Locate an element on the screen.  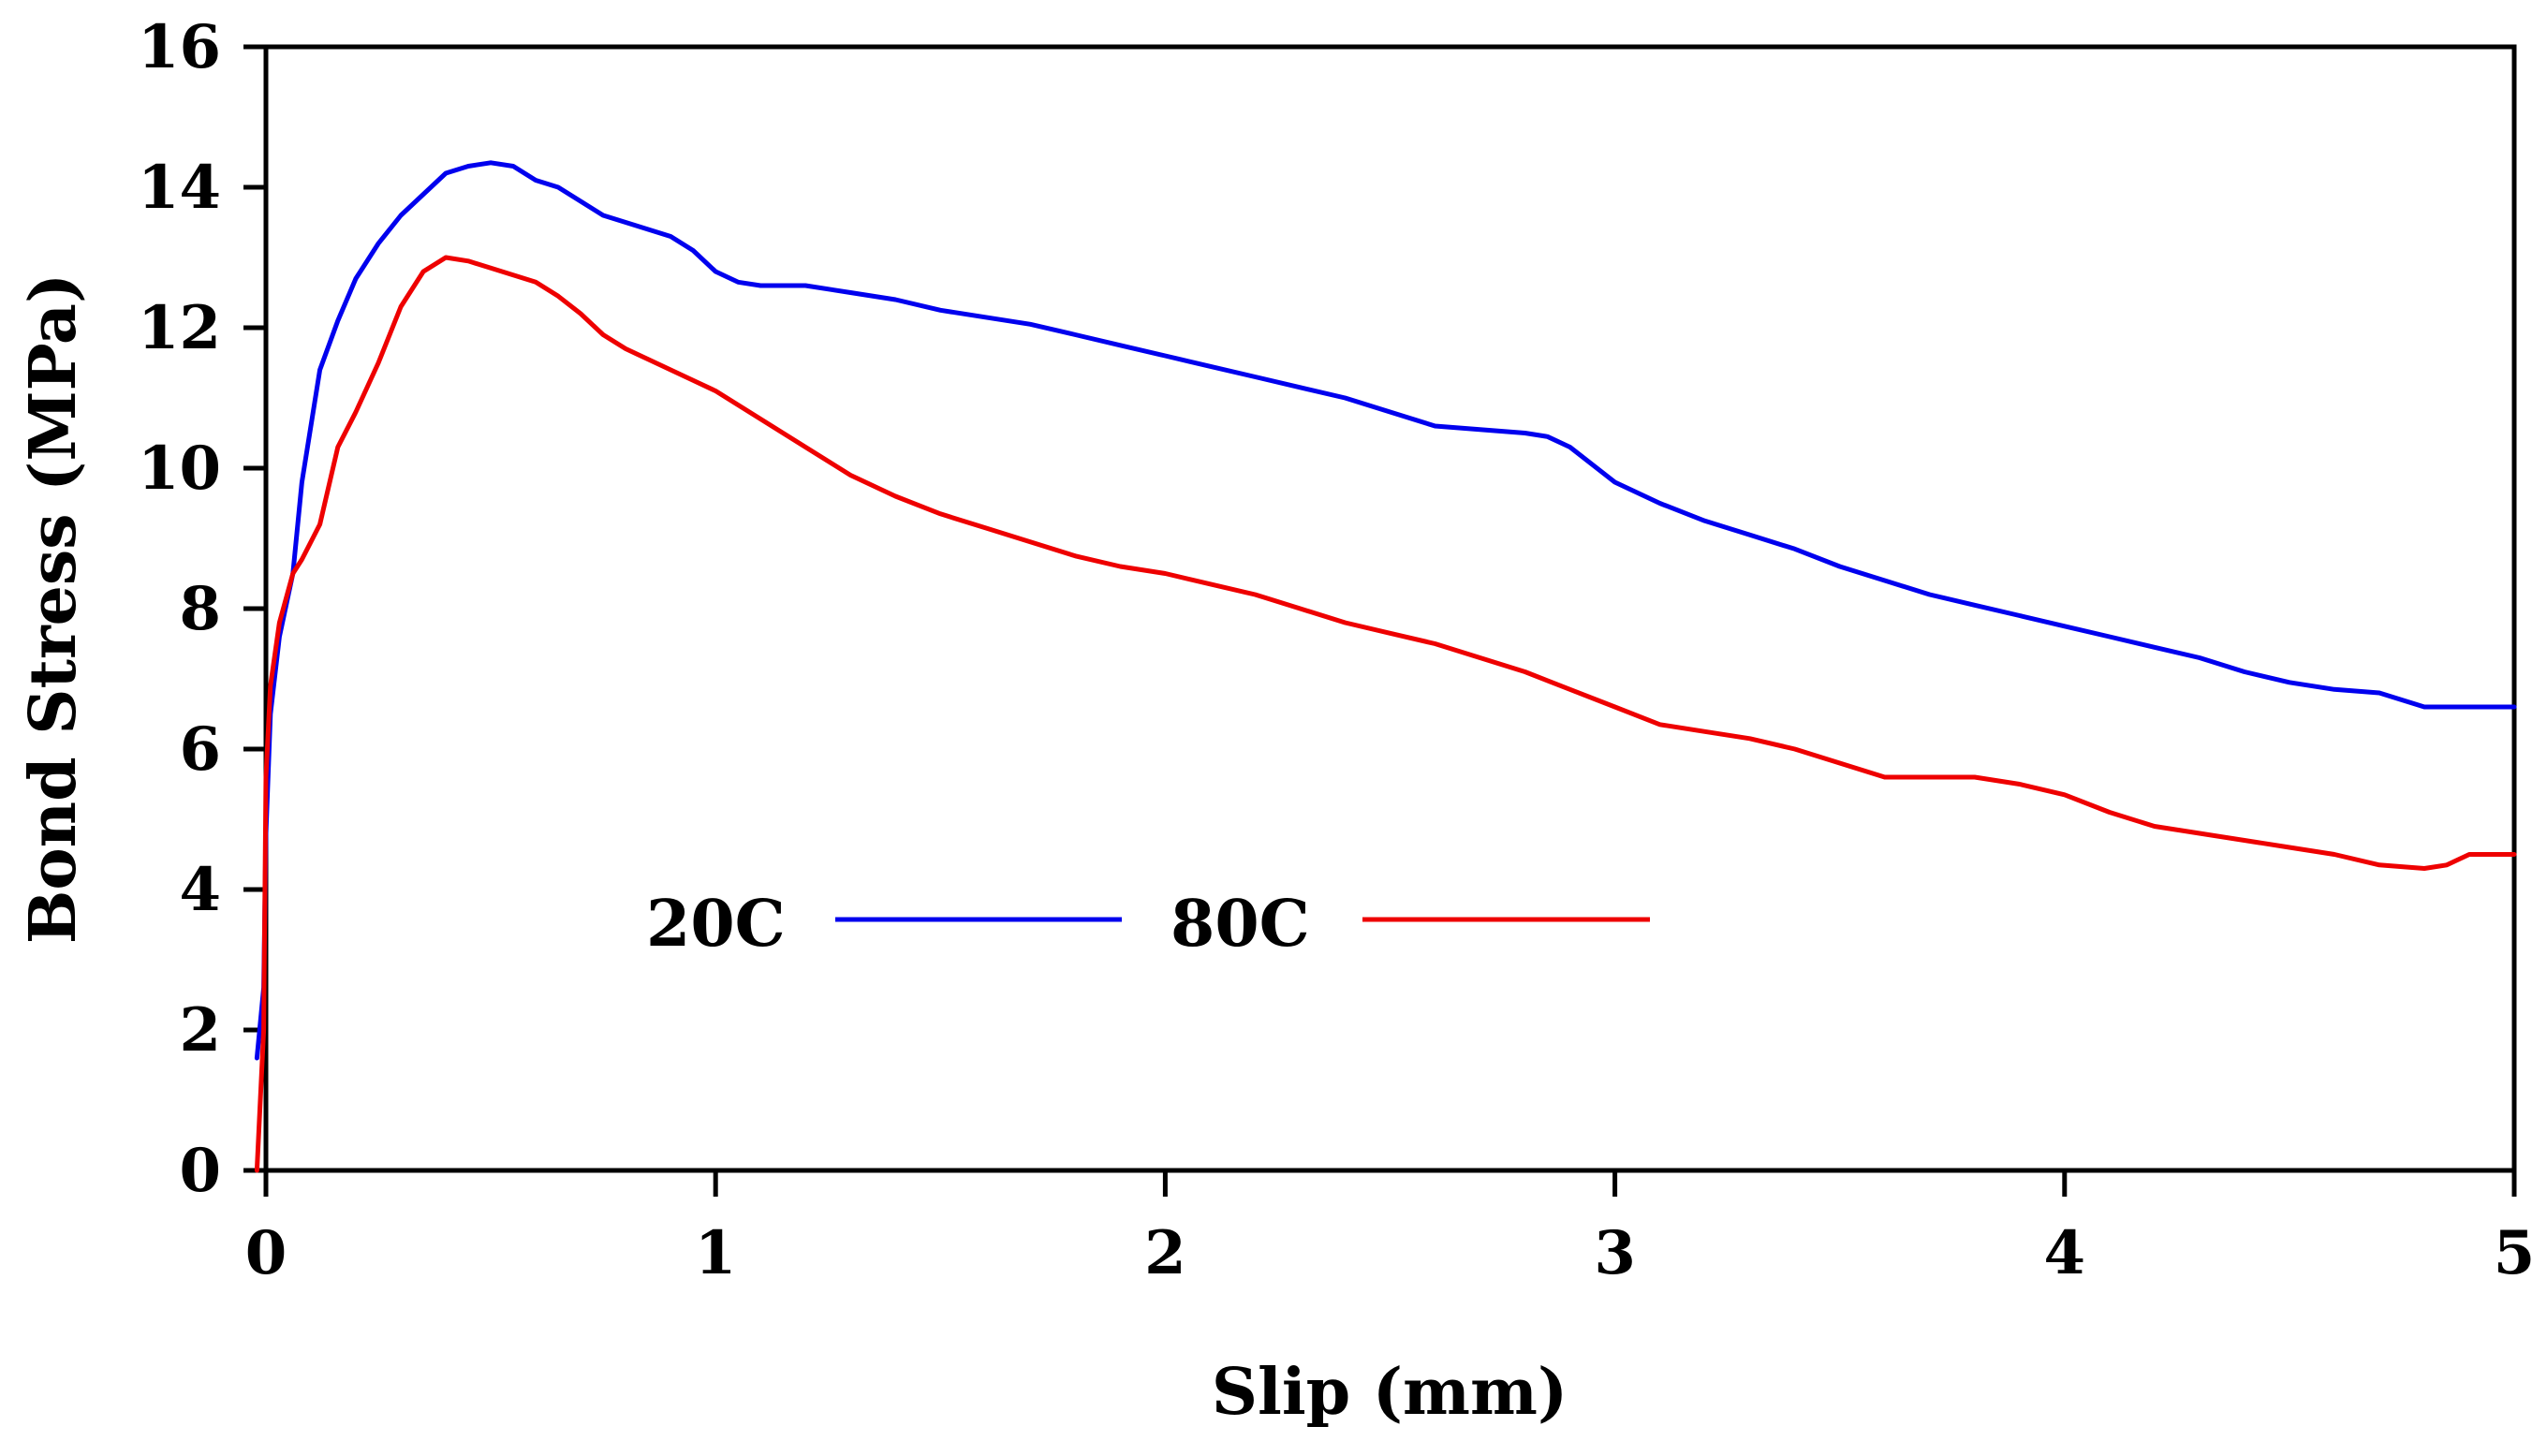
y-tick-label: 0 is located at coordinates (200, 1171).